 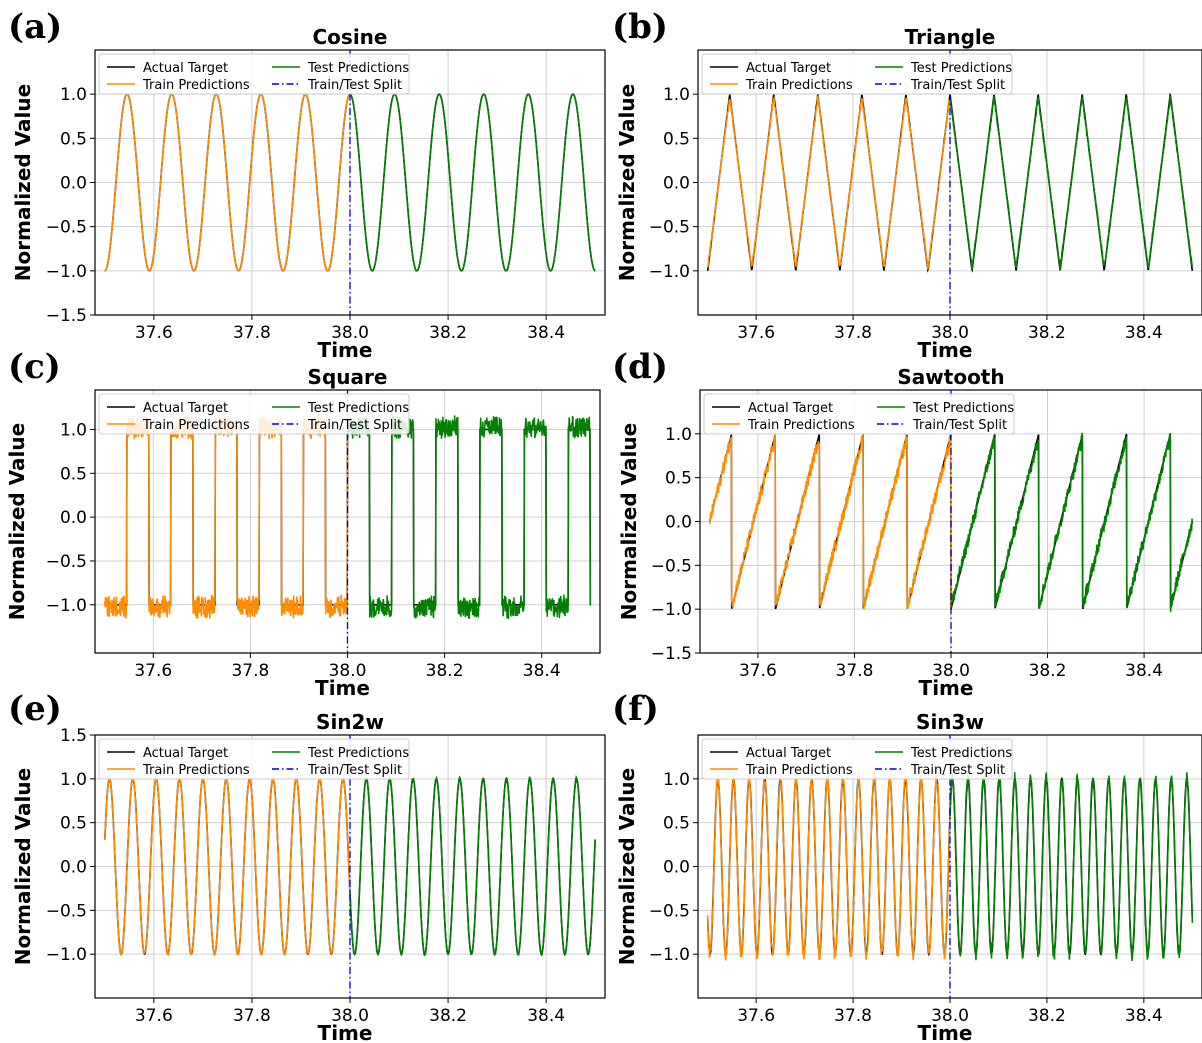 What do you see at coordinates (350, 37) in the screenshot?
I see `chart-title: Cosine` at bounding box center [350, 37].